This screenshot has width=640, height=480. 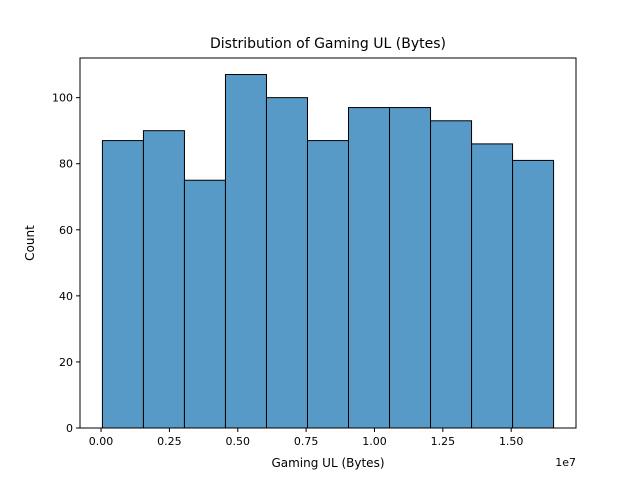 I want to click on y-axis-label: Count, so click(x=30, y=243).